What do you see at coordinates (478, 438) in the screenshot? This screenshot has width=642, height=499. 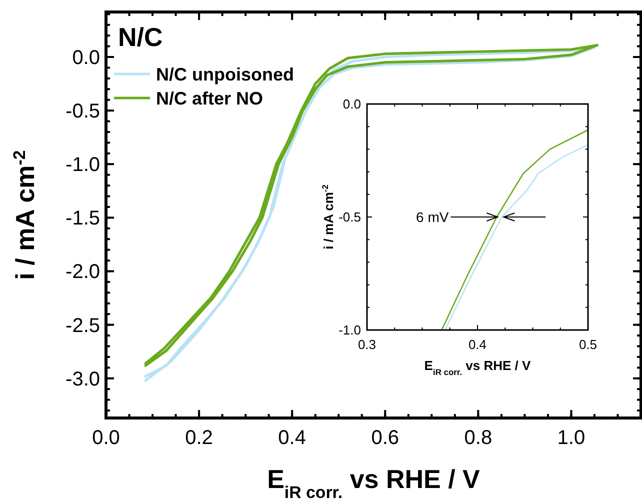 I see `x-tick-label: 0.8` at bounding box center [478, 438].